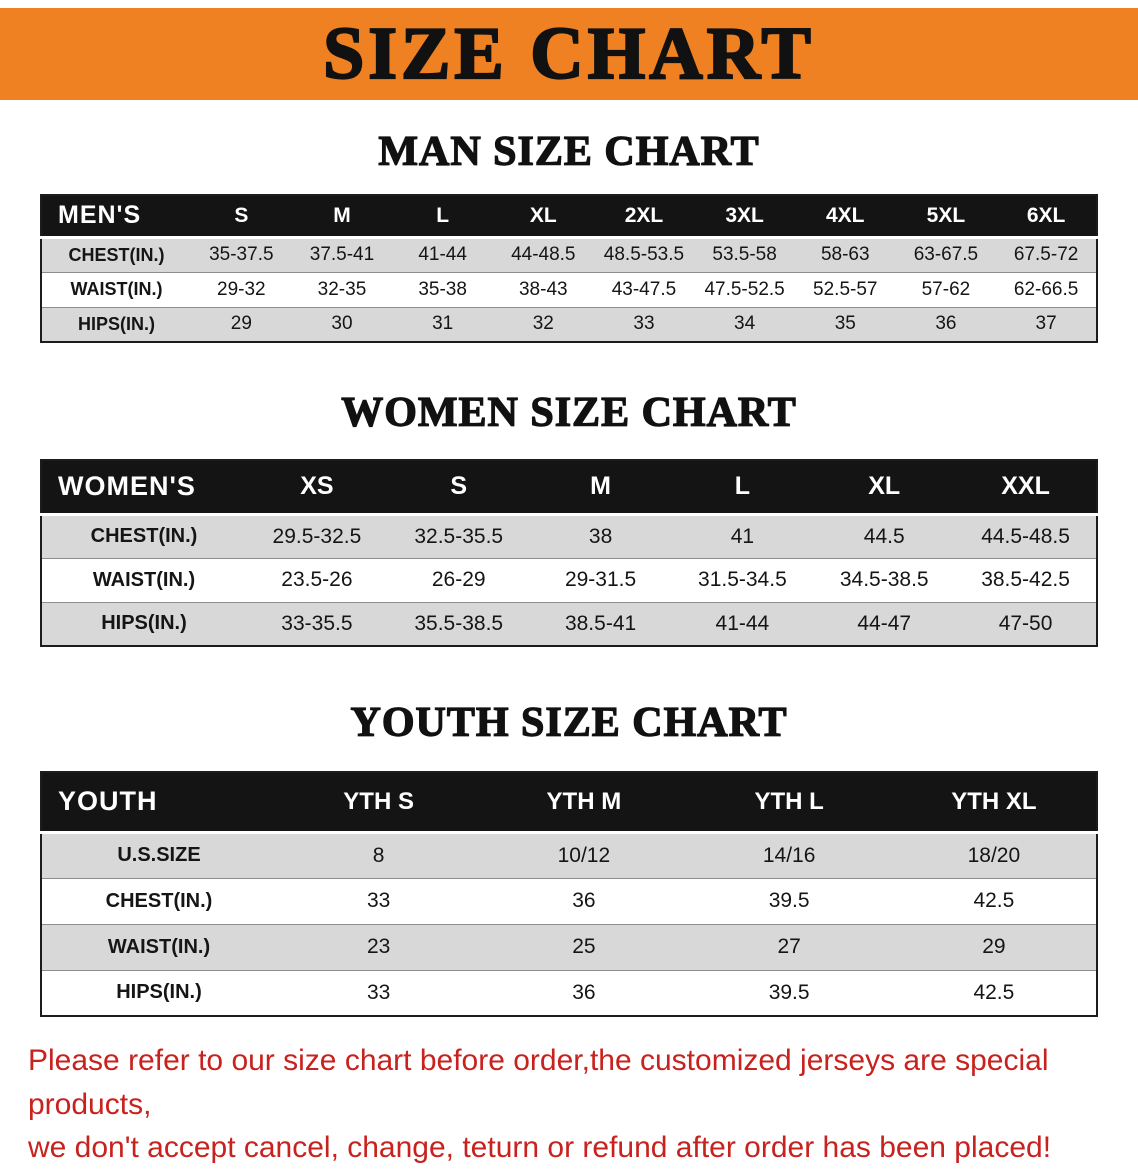 The height and width of the screenshot is (1170, 1138). What do you see at coordinates (569, 412) in the screenshot?
I see `women-section-heading: WOMEN SIZE CHART` at bounding box center [569, 412].